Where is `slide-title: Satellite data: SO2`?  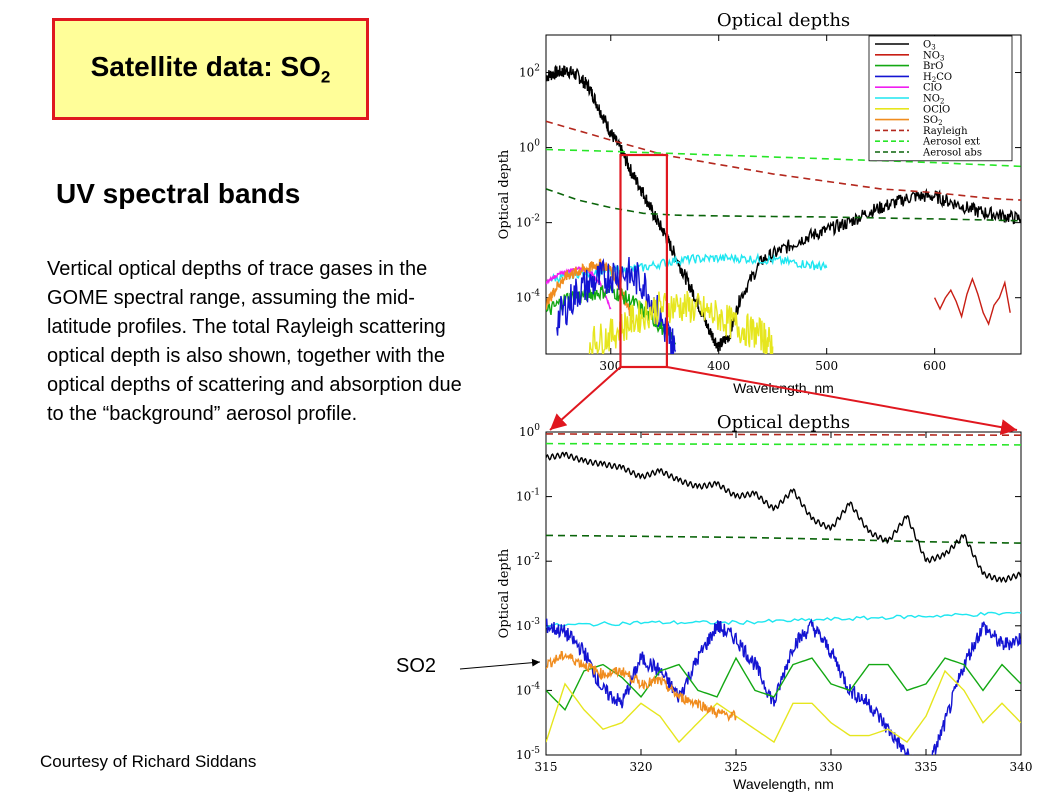 slide-title: Satellite data: SO2 is located at coordinates (210, 68).